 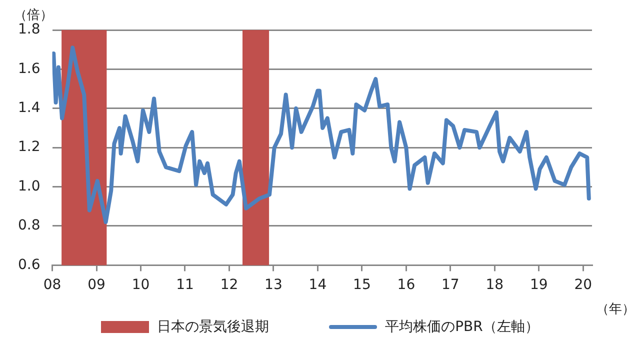 I want to click on x-tick-label: 14, so click(x=317, y=285).